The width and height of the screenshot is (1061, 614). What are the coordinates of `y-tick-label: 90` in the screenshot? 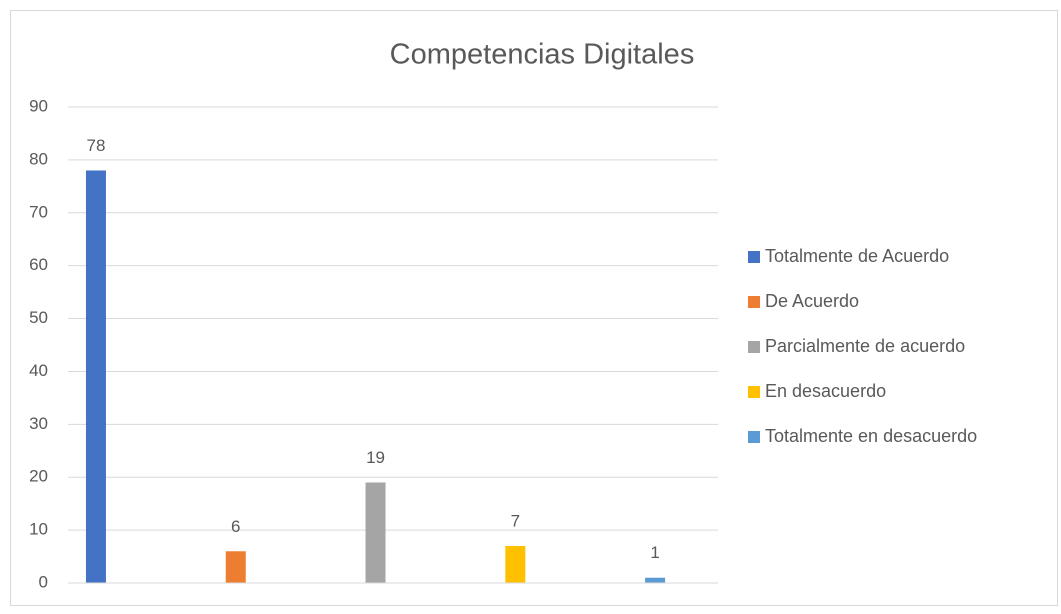 It's located at (38, 105).